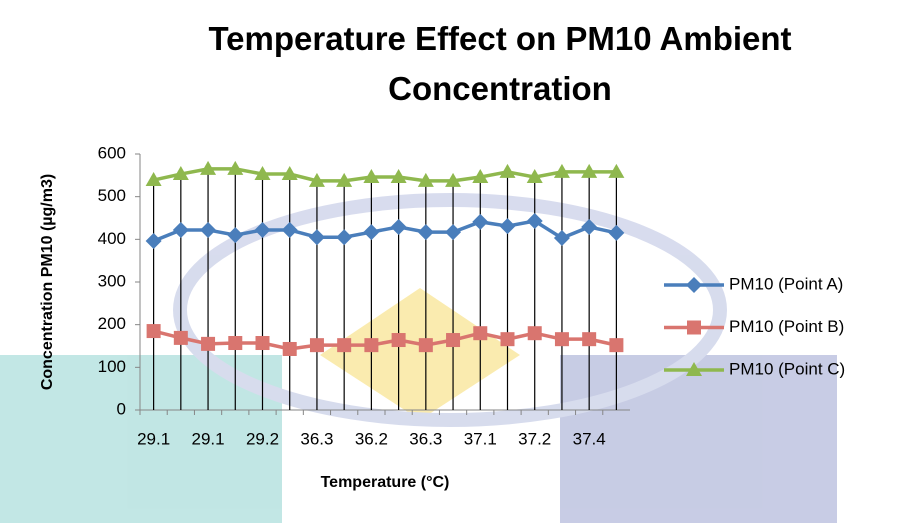 The height and width of the screenshot is (523, 897). Describe the element at coordinates (262, 438) in the screenshot. I see `x-tick-label: 29.2` at that location.